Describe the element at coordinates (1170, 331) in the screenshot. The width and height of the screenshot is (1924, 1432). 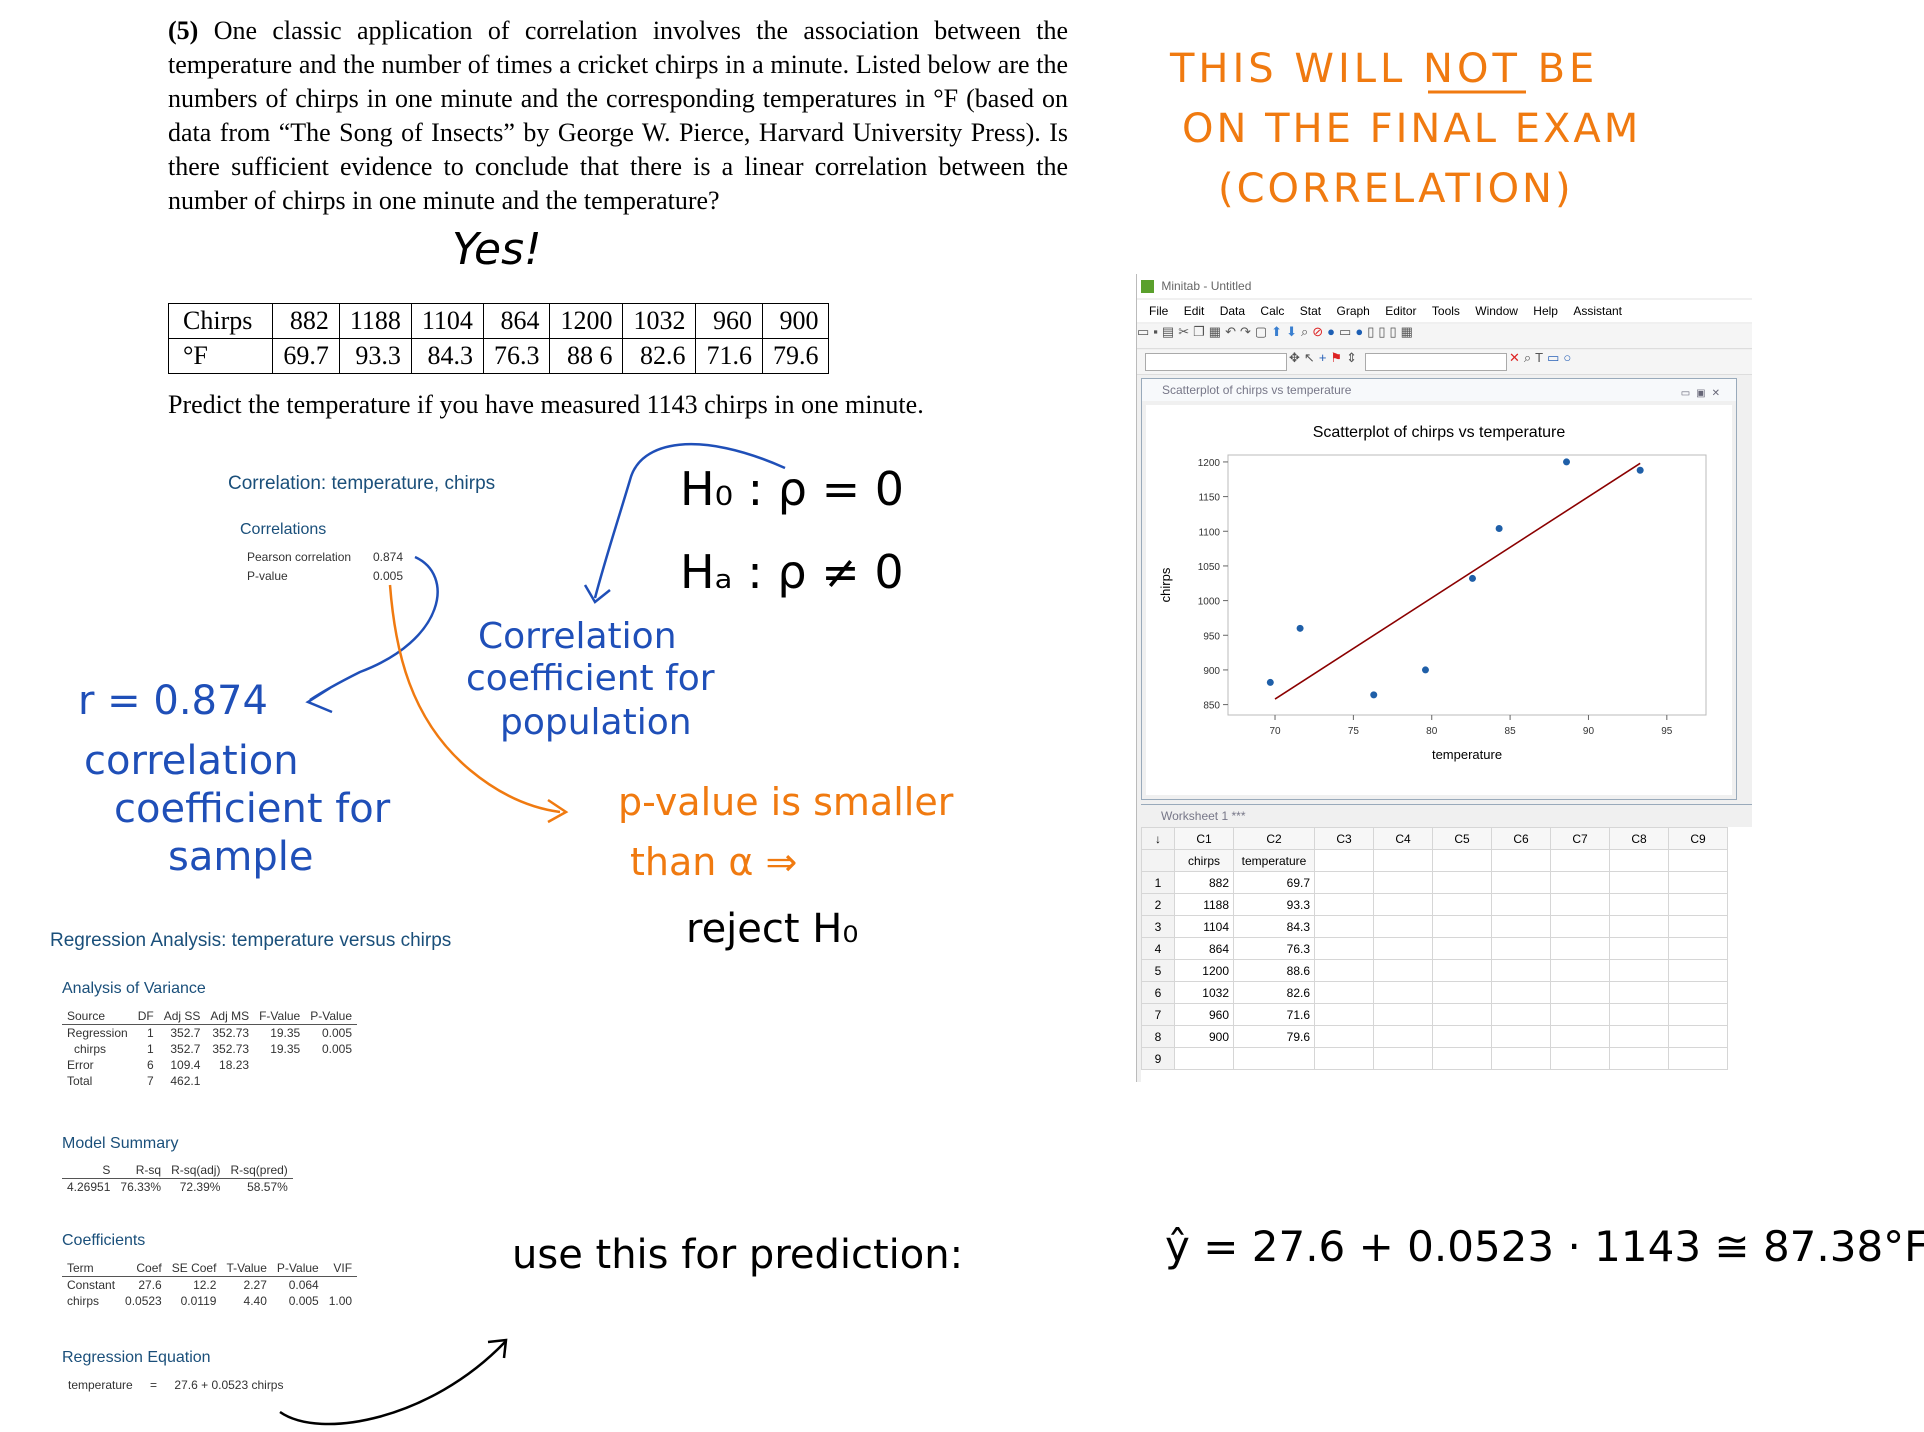
I see `print-icon: ▤` at that location.